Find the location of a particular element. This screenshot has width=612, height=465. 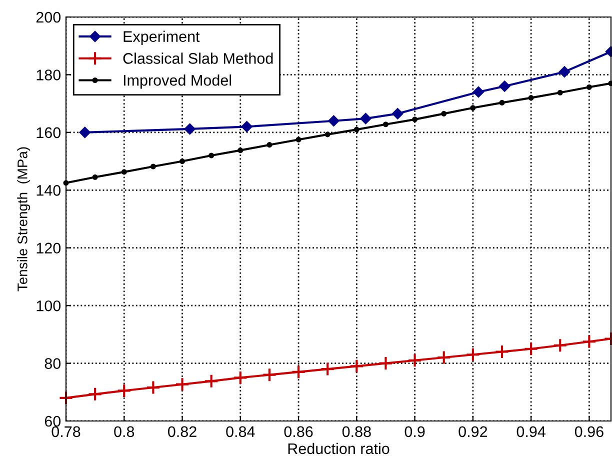

y-tick-label: 120 is located at coordinates (48, 248).